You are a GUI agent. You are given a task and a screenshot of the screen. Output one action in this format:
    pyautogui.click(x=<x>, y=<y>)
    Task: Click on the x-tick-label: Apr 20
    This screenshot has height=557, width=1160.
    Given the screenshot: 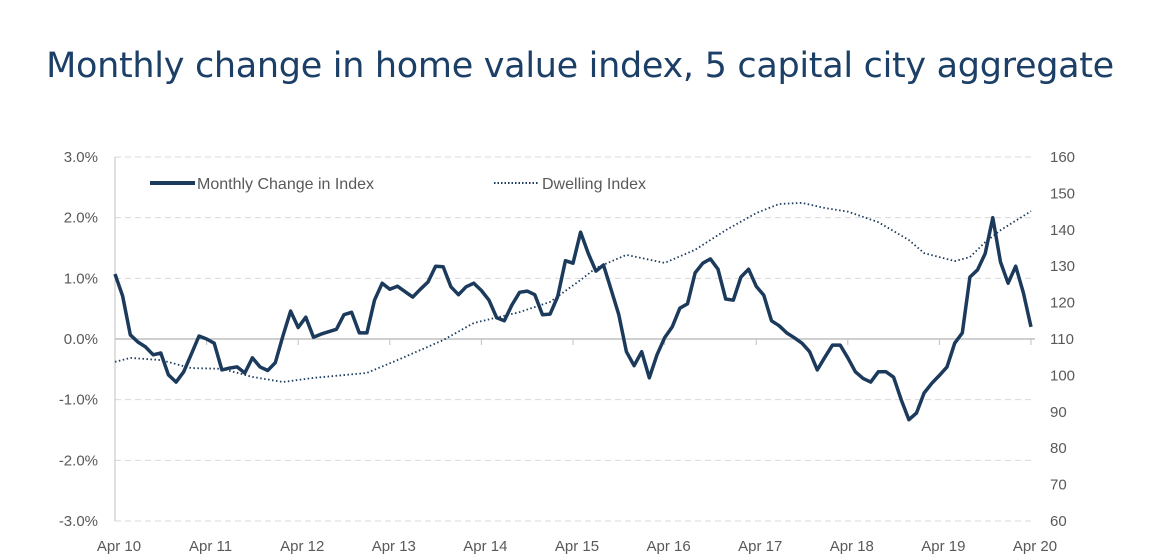 What is the action you would take?
    pyautogui.click(x=1035, y=546)
    